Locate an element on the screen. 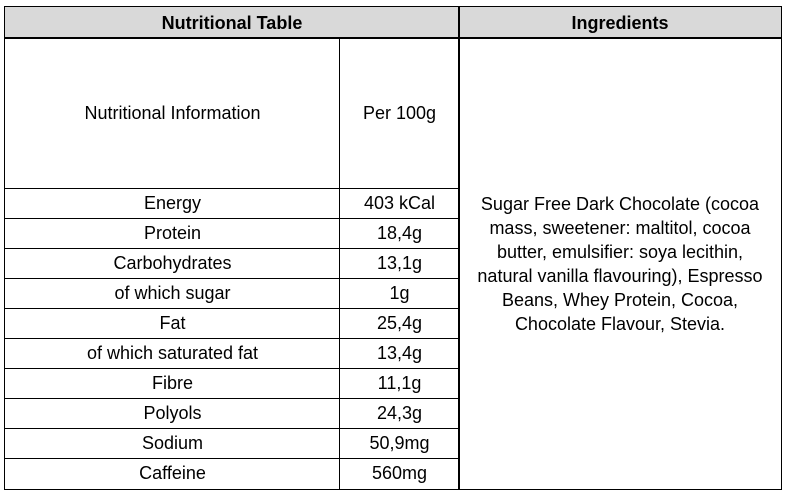  nutrient-name: Energy is located at coordinates (172, 203).